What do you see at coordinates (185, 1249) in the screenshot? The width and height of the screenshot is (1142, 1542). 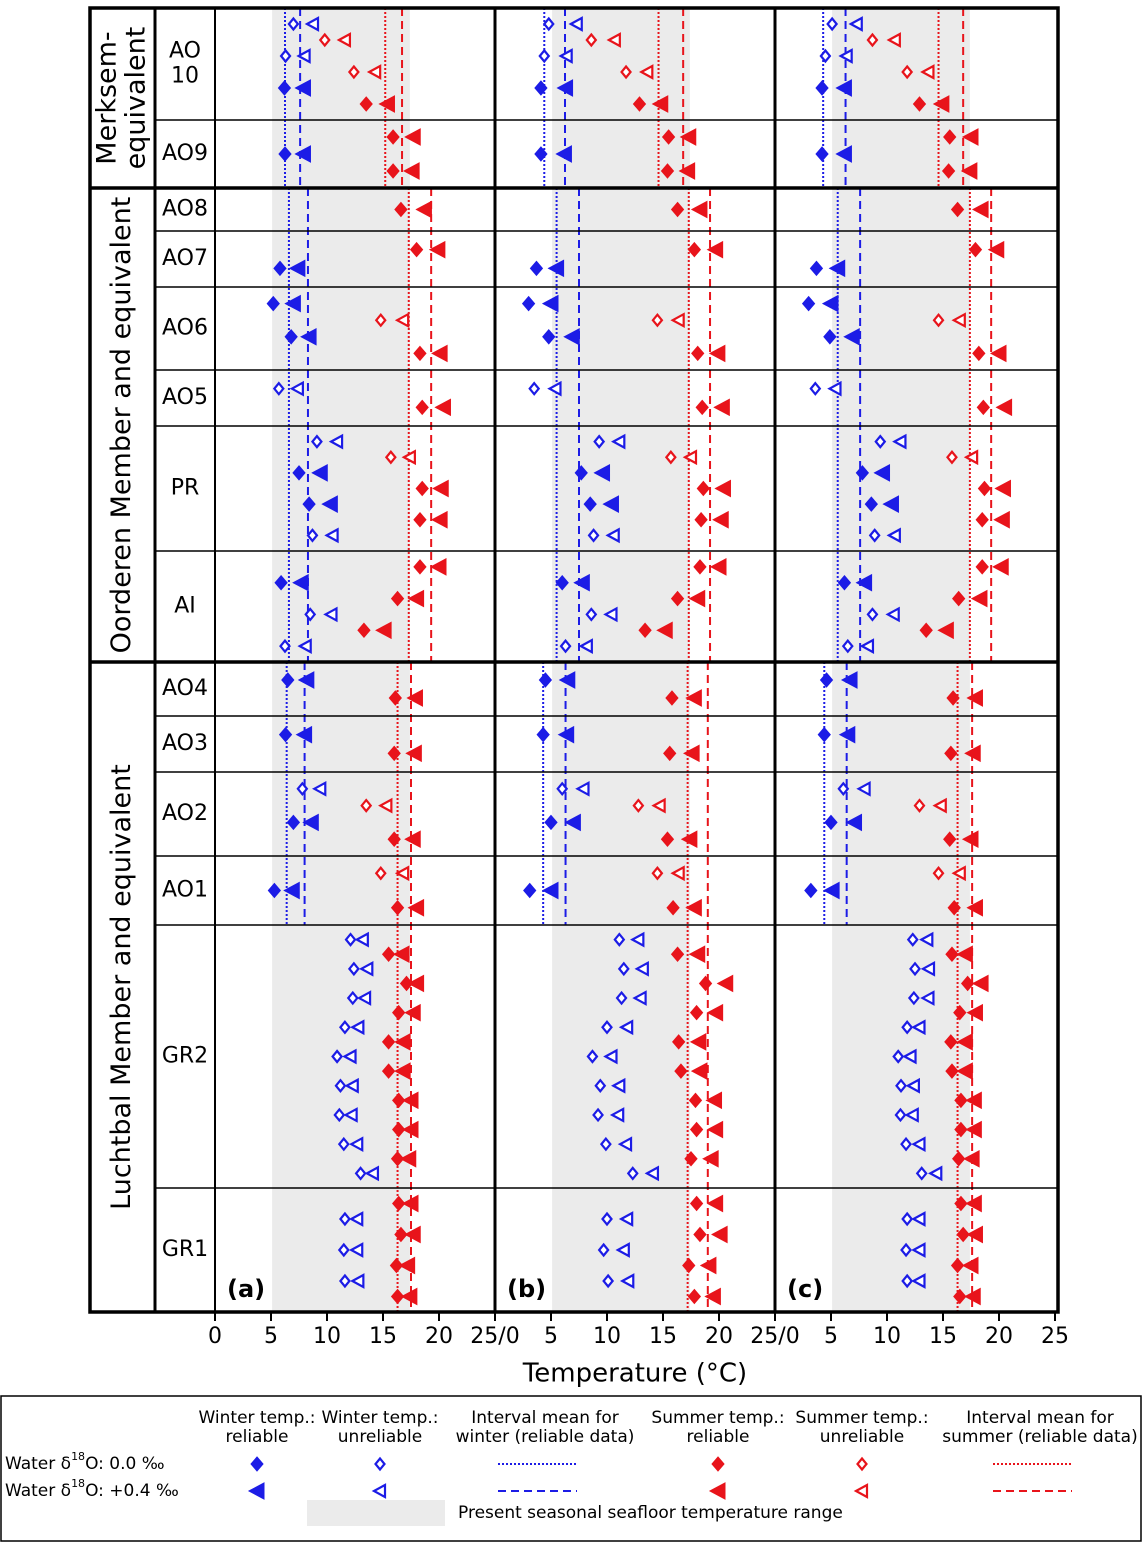 I see `row-label: GR1` at bounding box center [185, 1249].